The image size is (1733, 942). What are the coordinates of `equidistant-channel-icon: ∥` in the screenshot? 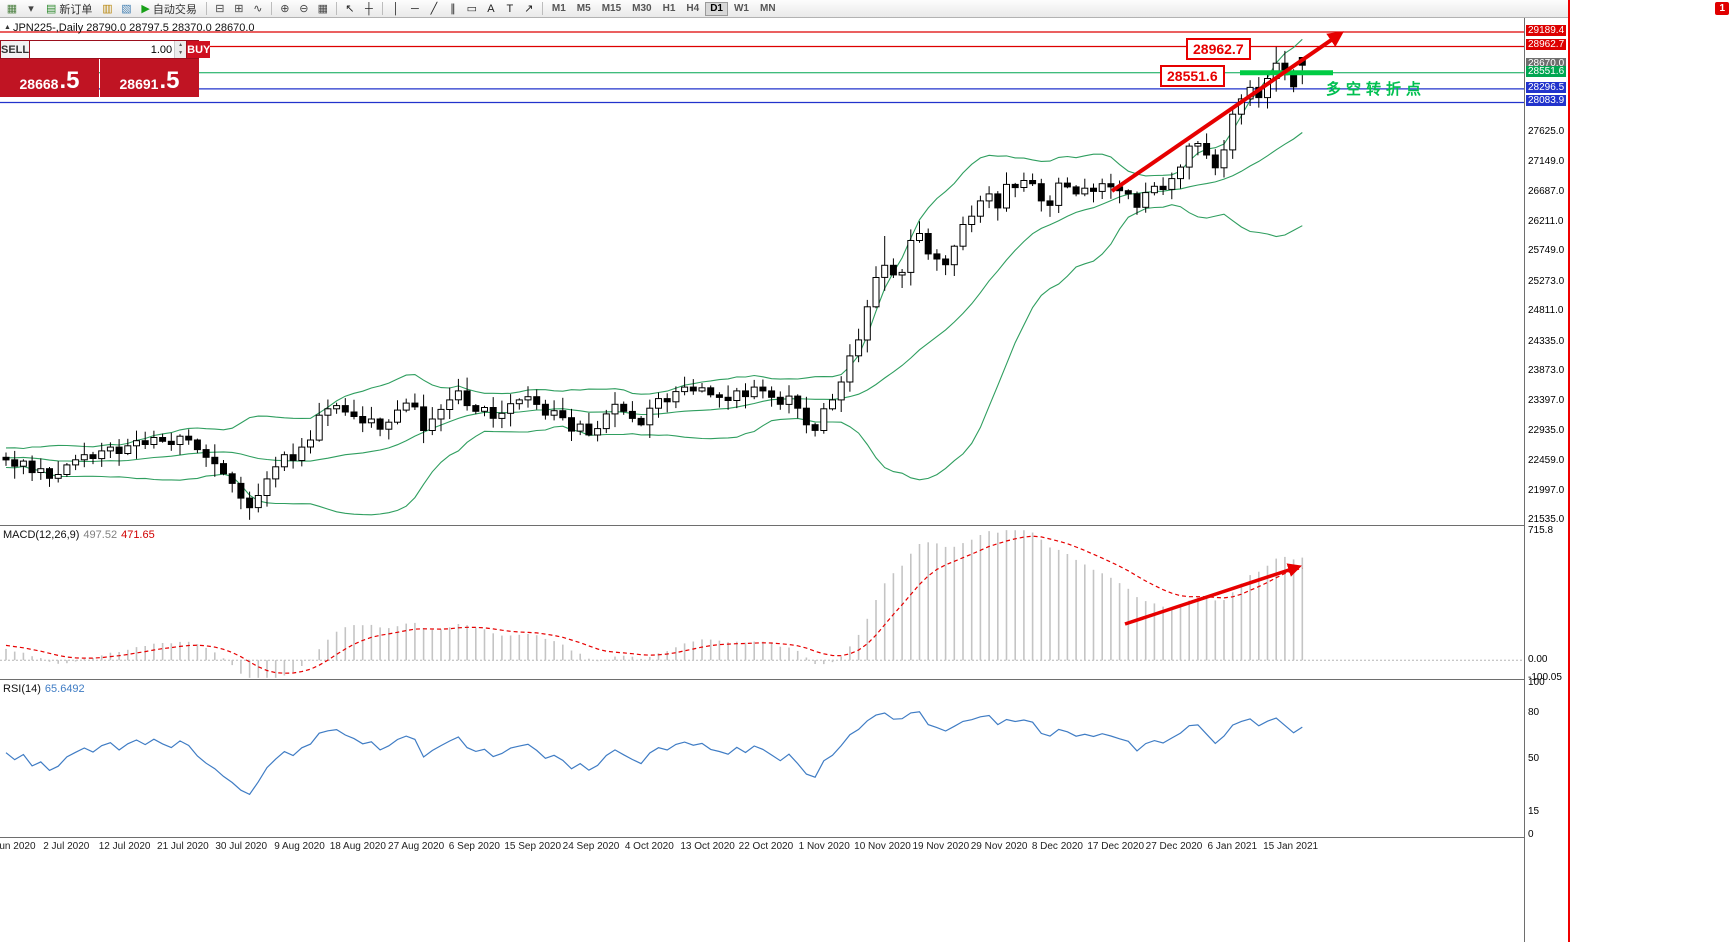 It's located at (453, 9).